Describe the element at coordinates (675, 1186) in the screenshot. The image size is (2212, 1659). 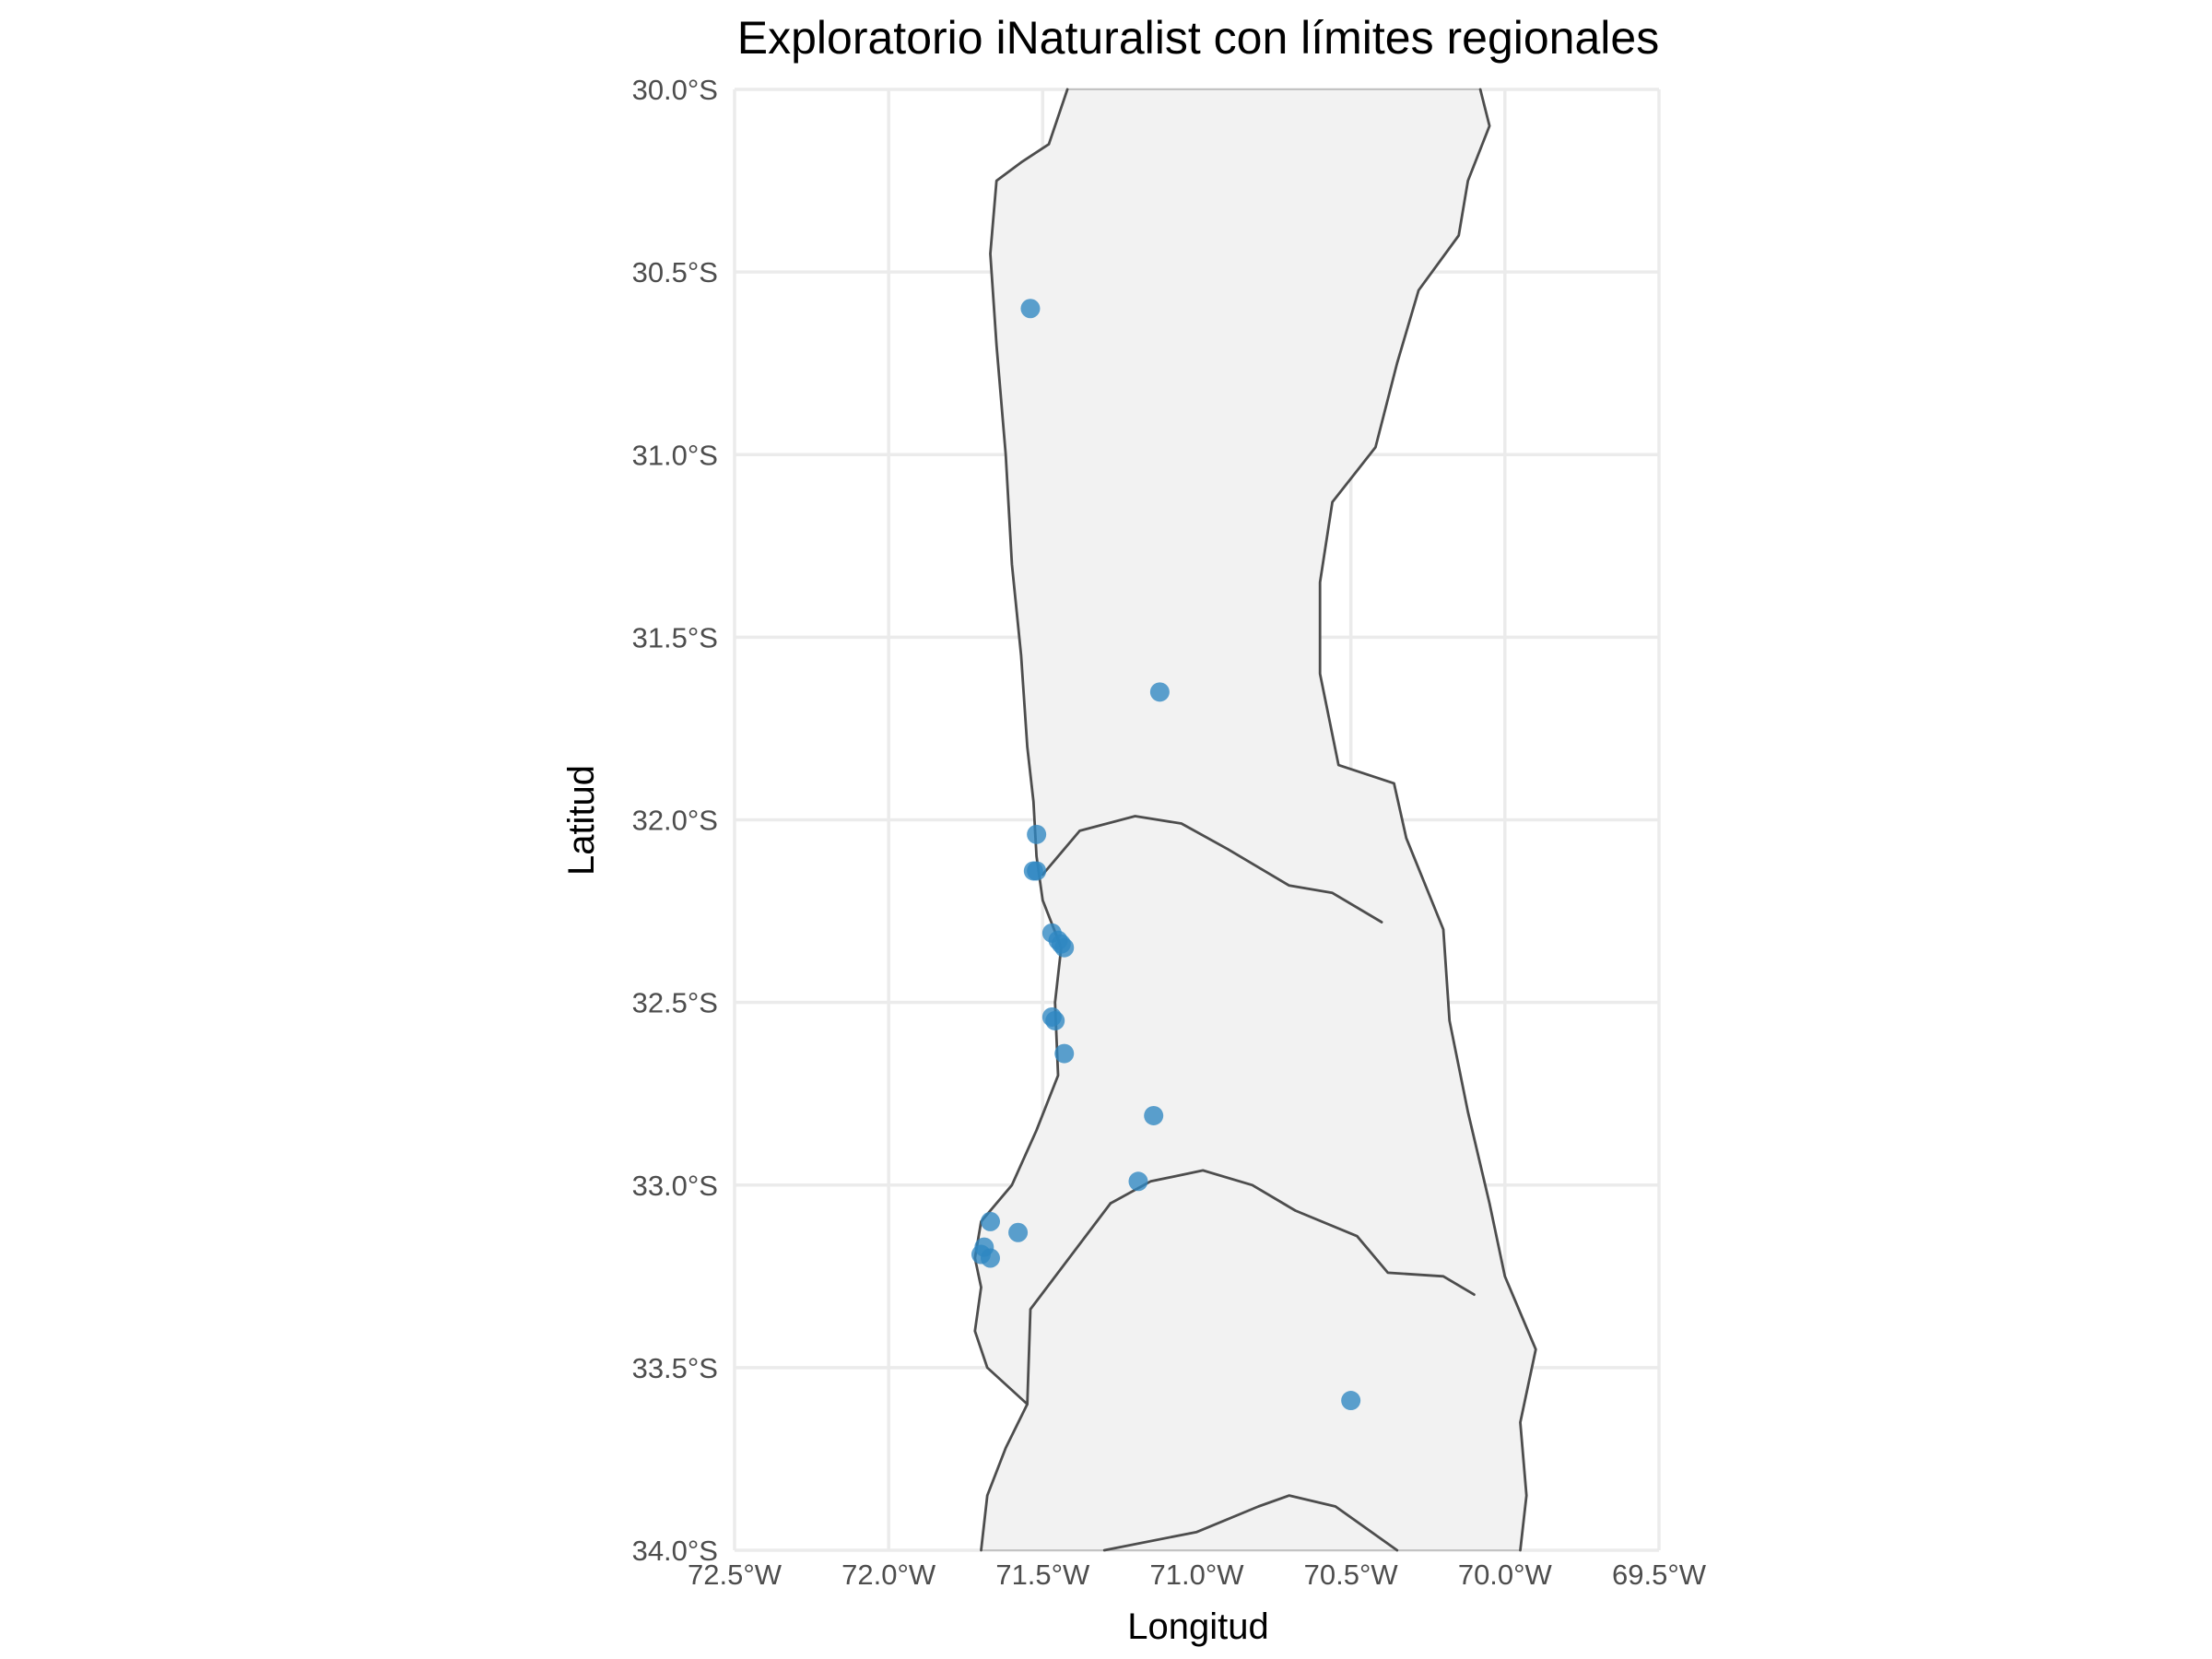
I see `y-tick-label: 33.0°S` at that location.